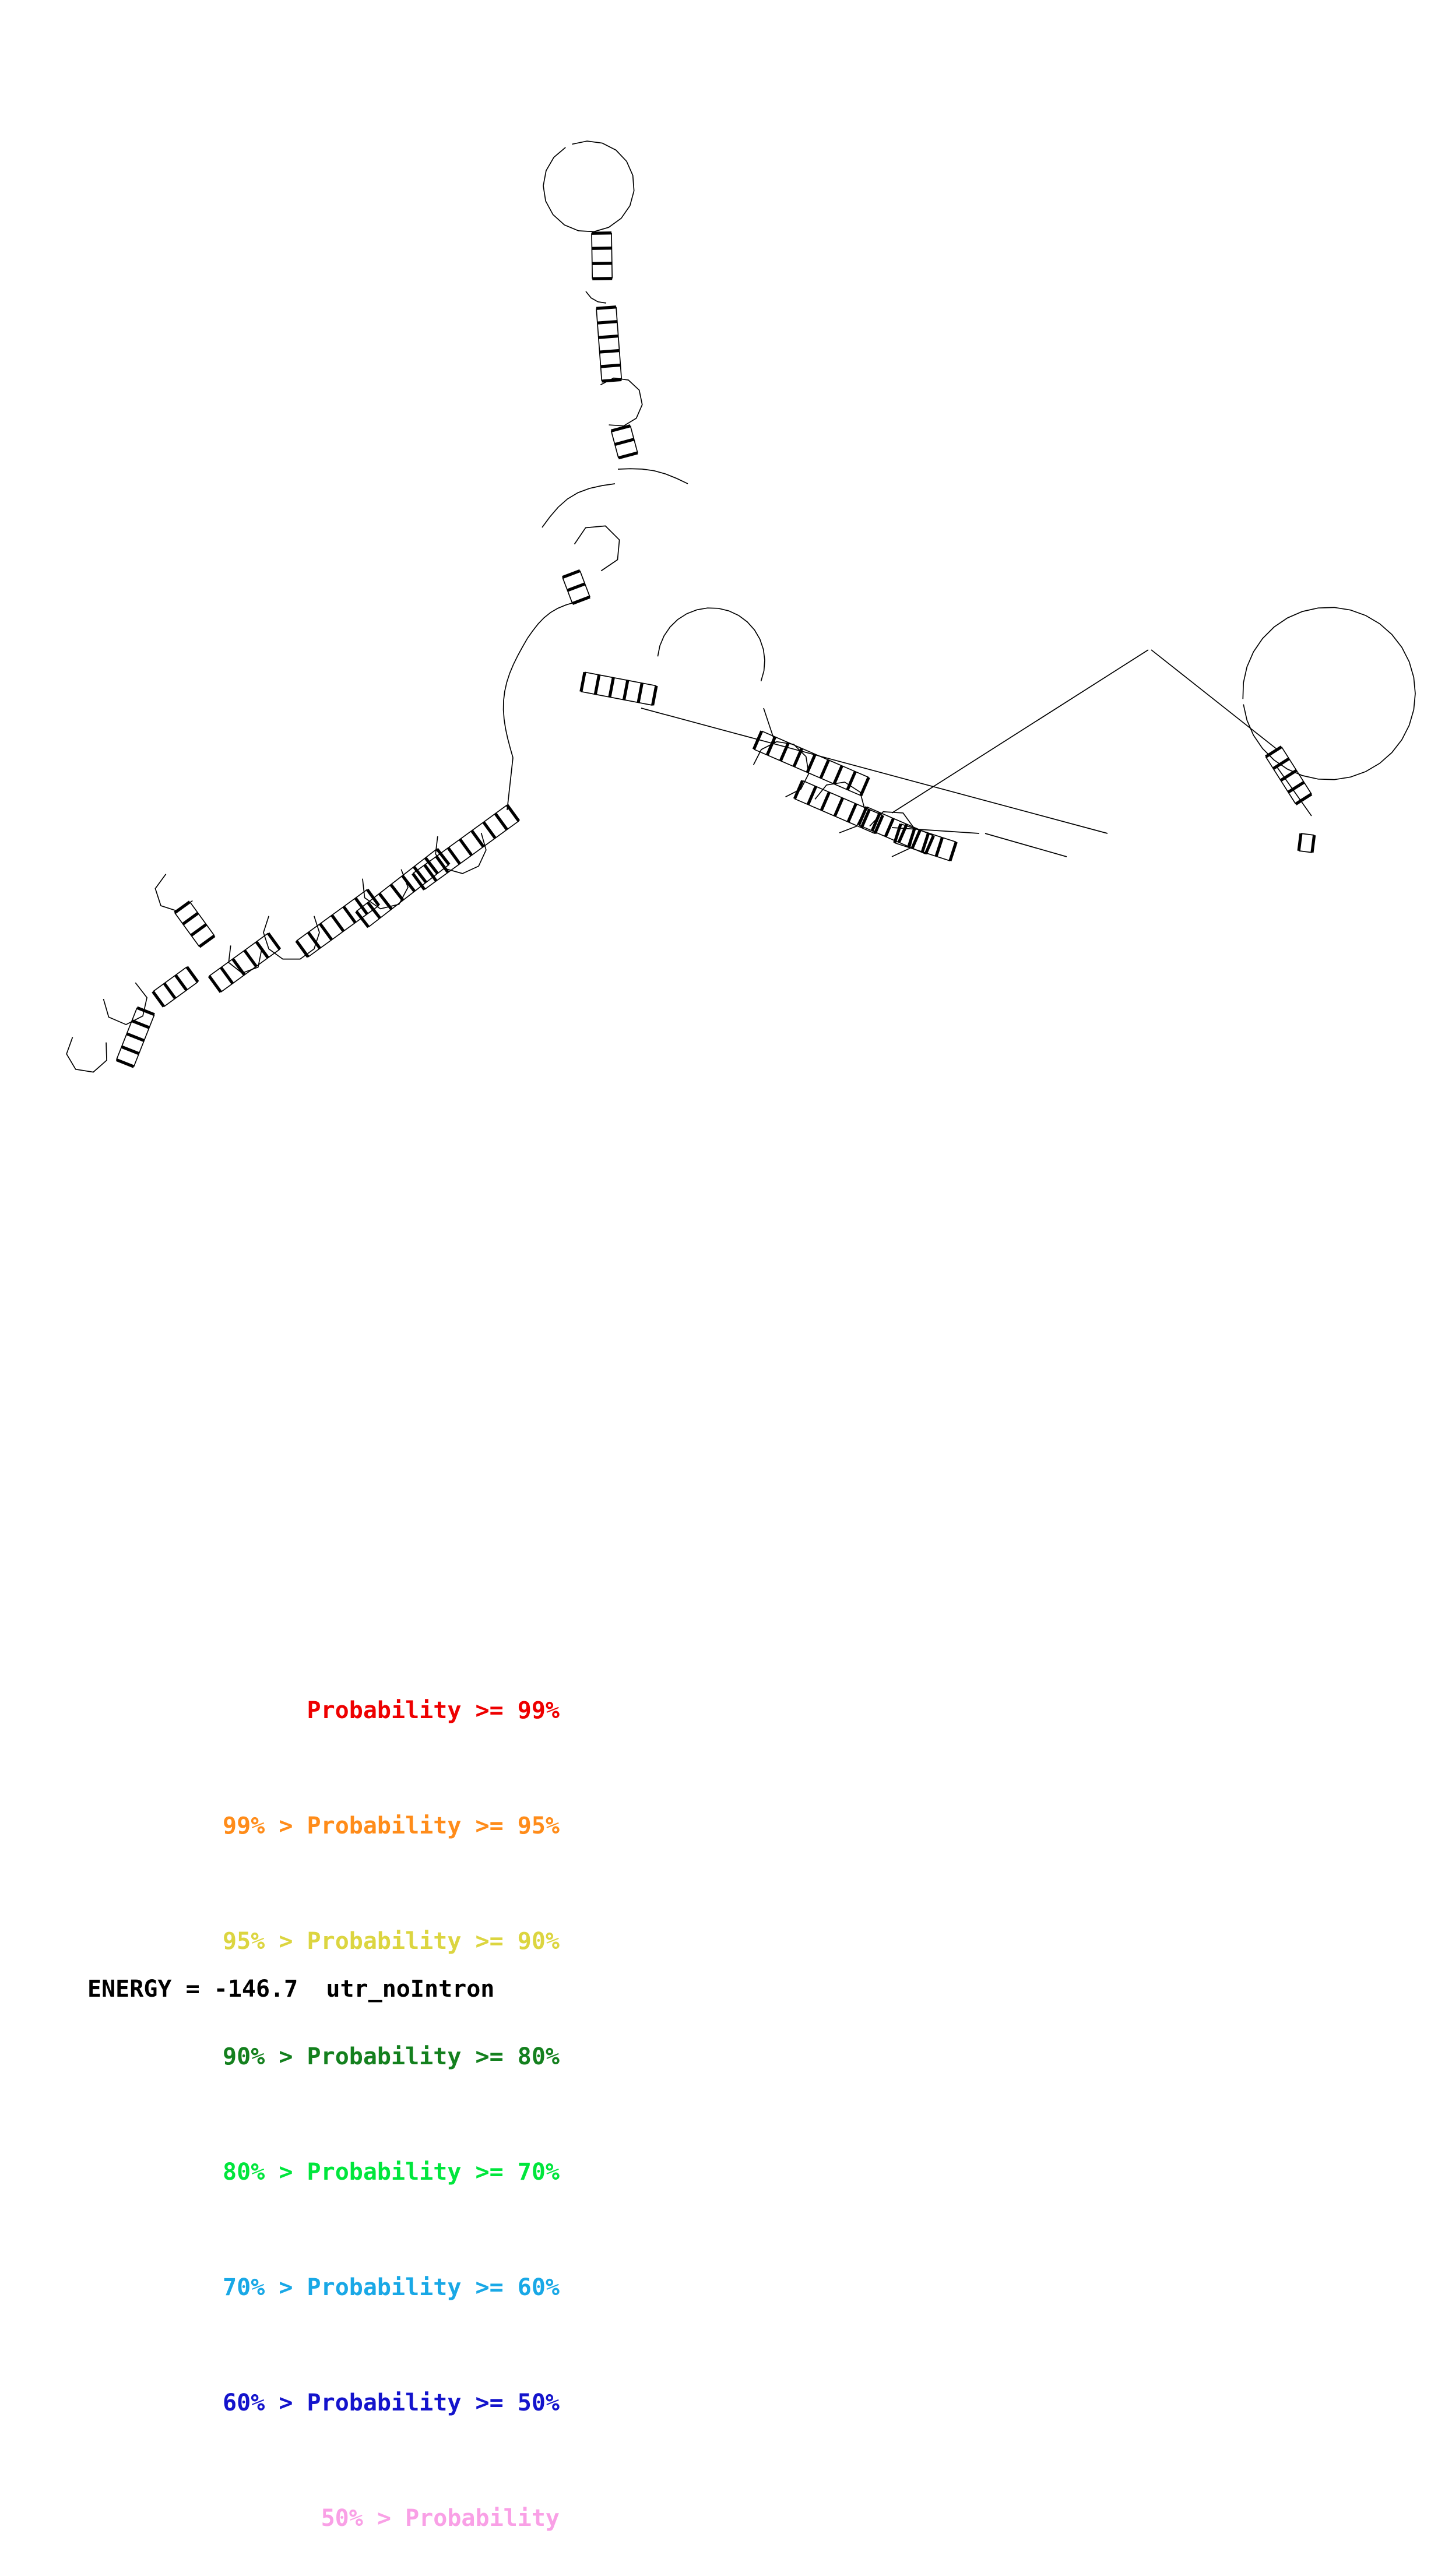 The height and width of the screenshot is (2576, 1445). I want to click on legend-row-2: 95% > Probability >= 90%, so click(324, 1942).